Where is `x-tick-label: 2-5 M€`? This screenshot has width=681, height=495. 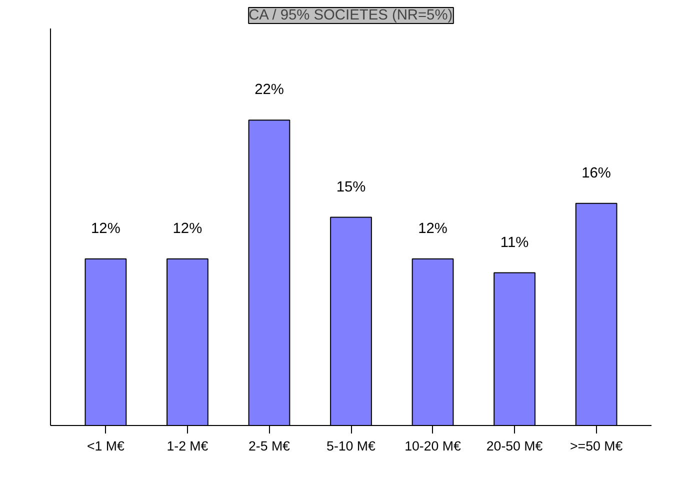 x-tick-label: 2-5 M€ is located at coordinates (269, 446).